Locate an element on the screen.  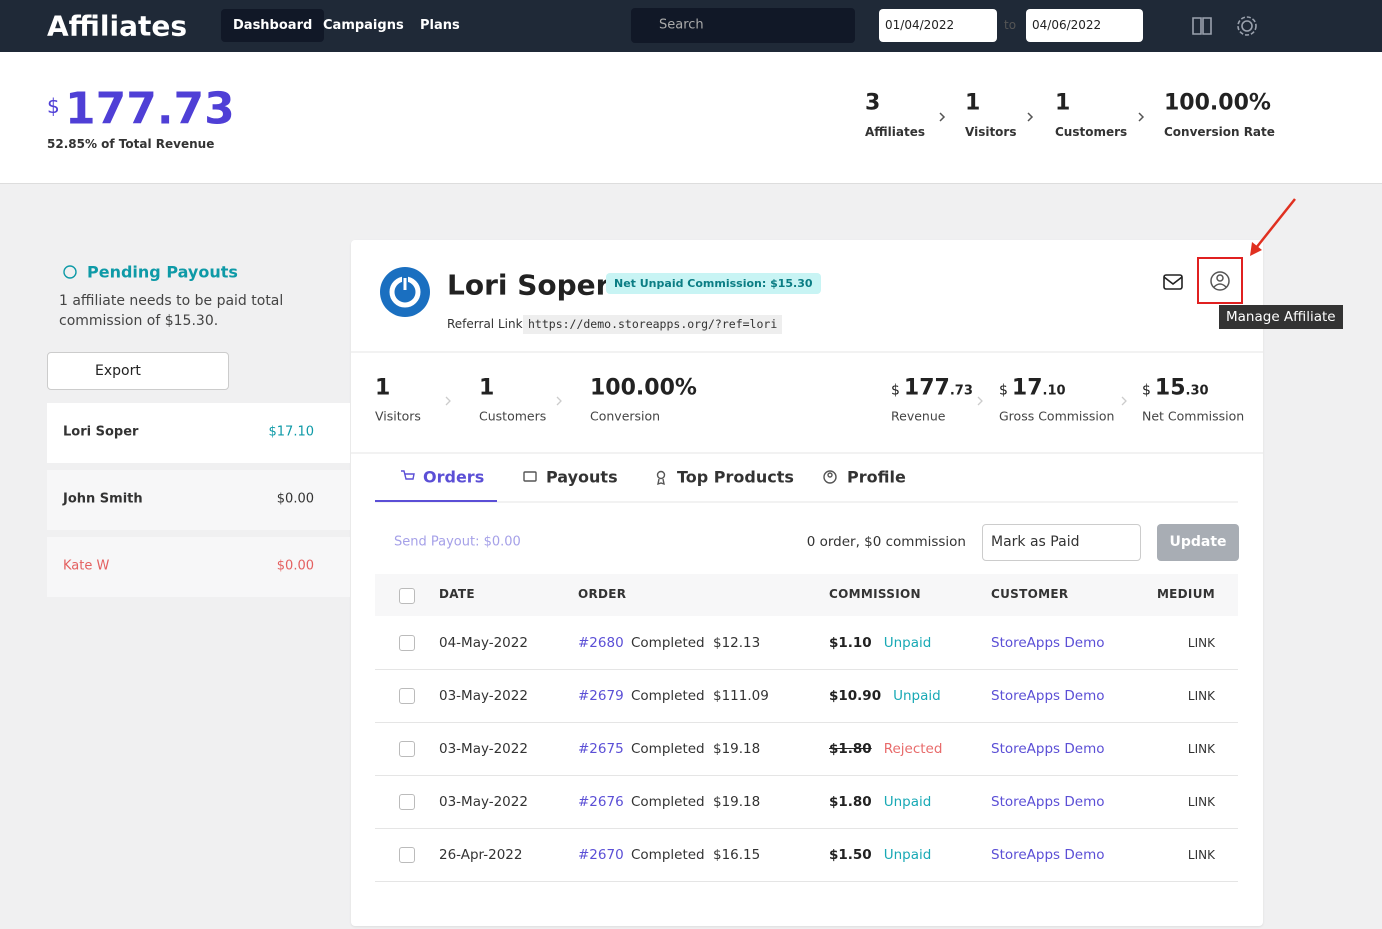
tab: Top Products is located at coordinates (735, 477).